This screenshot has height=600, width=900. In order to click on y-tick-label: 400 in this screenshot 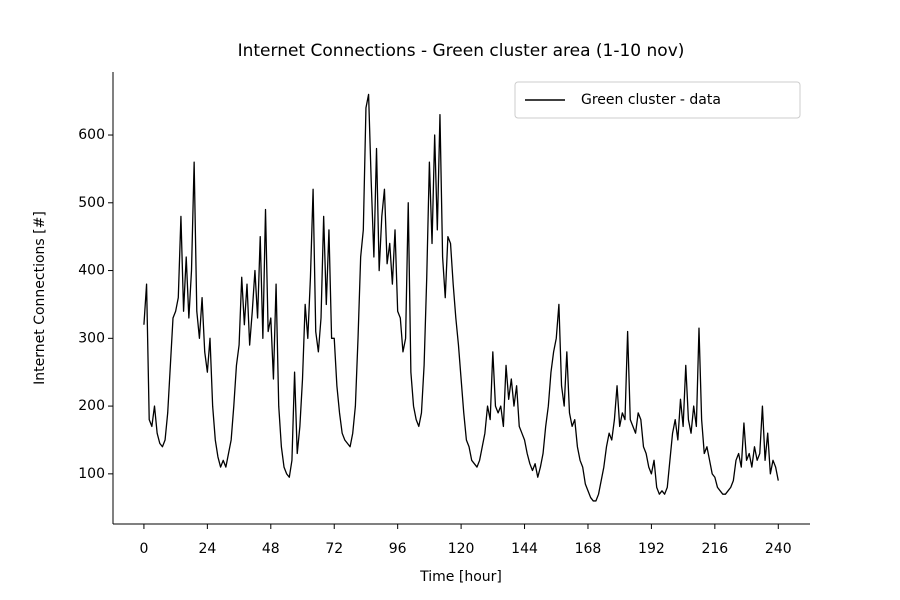, I will do `click(91, 271)`.